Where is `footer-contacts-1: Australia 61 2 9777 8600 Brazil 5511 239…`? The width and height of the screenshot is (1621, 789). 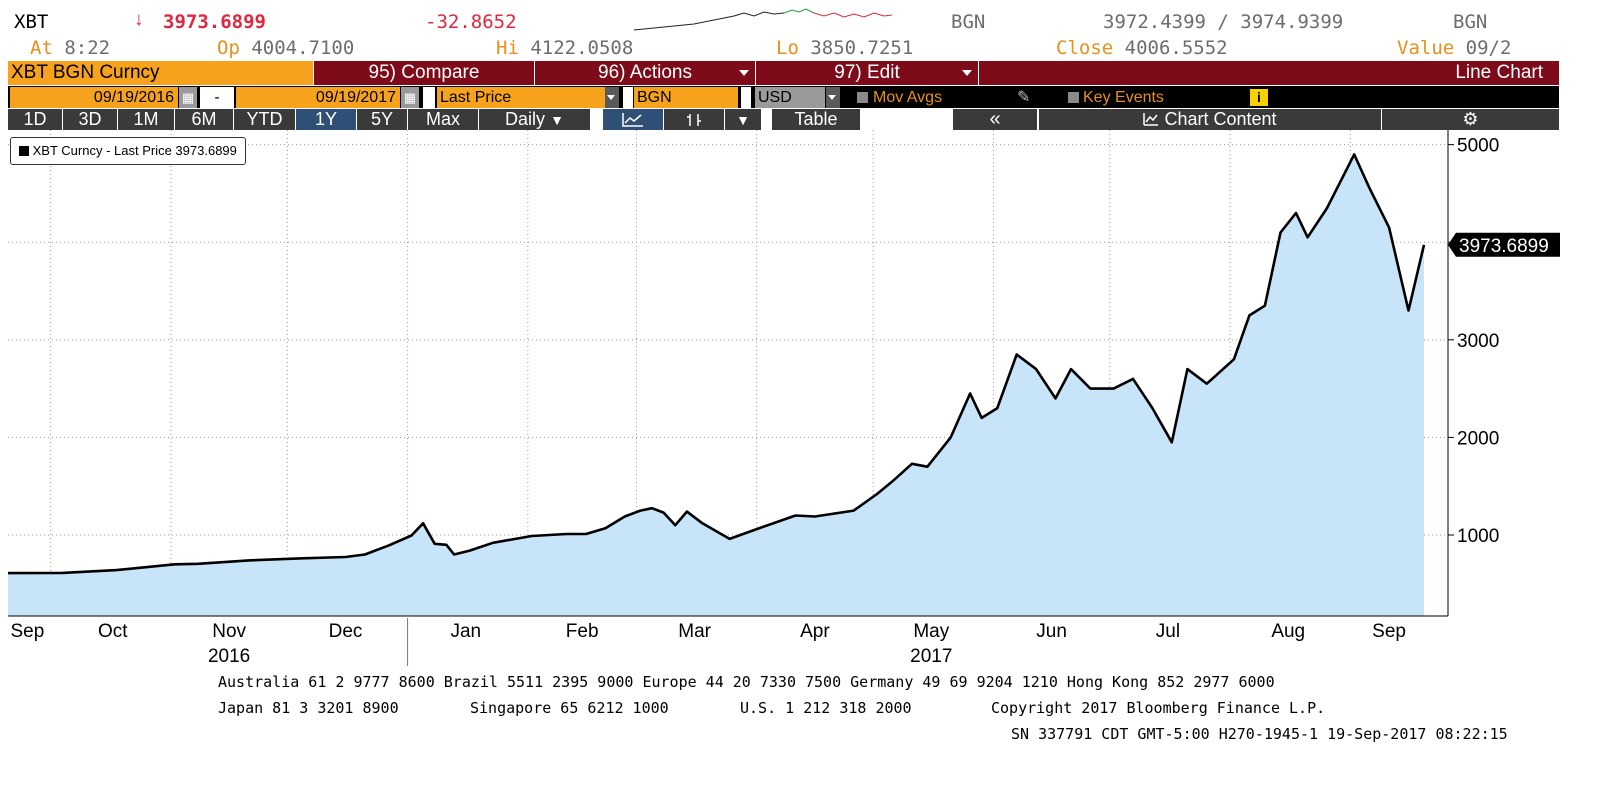 footer-contacts-1: Australia 61 2 9777 8600 Brazil 5511 239… is located at coordinates (746, 682).